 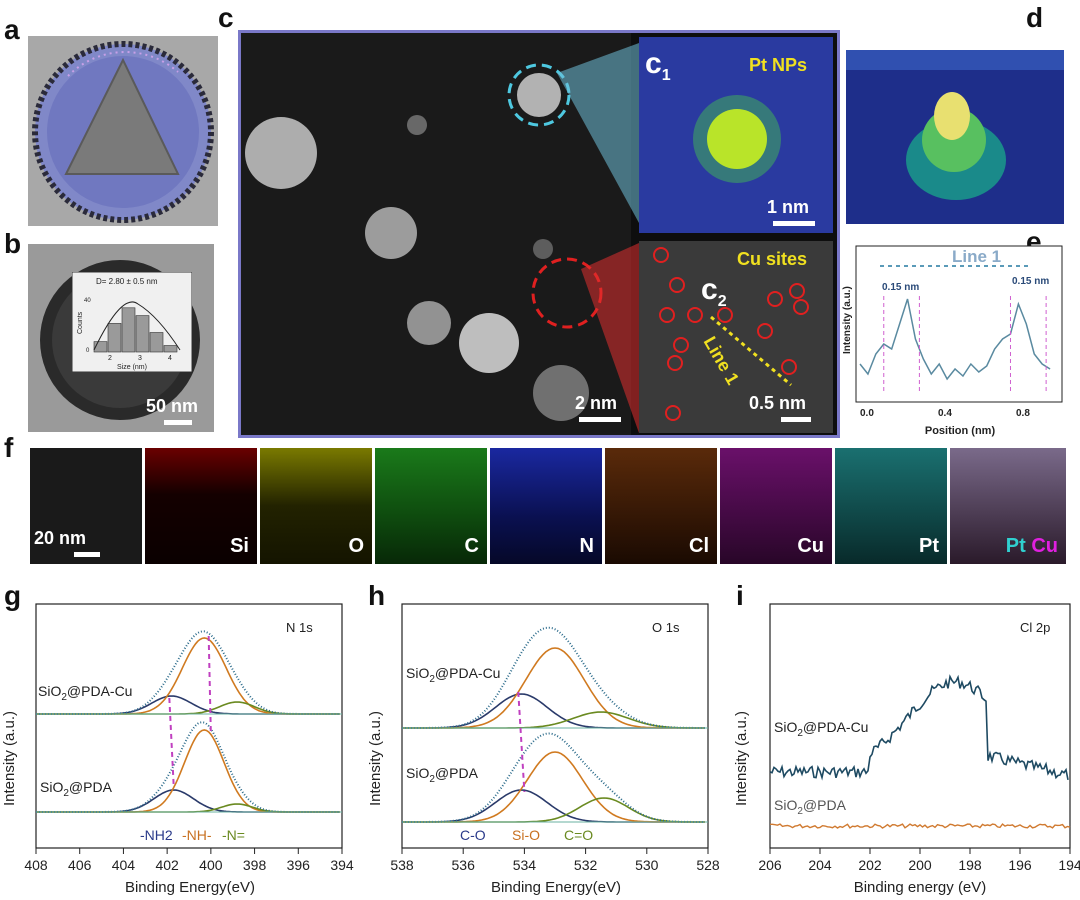 I want to click on e-annotation-1: 0.15 nm, so click(x=900, y=287).